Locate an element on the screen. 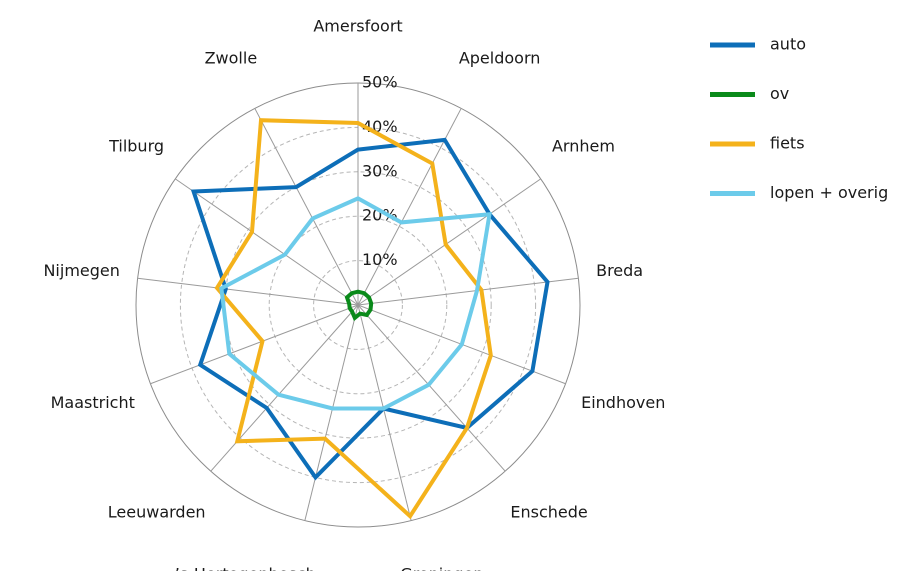  grid-ring is located at coordinates (358, 305).